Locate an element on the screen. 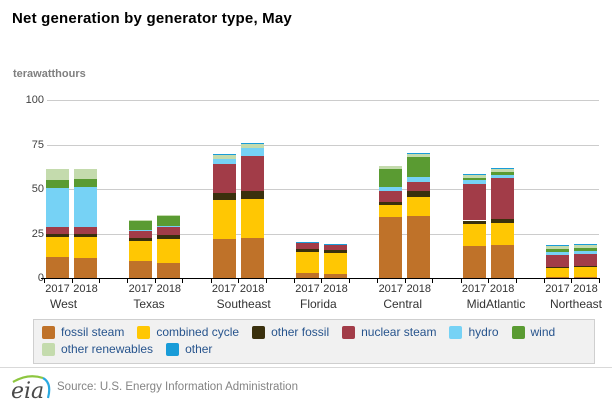 This screenshot has height=408, width=612. bar-segment-Northeast-2017-other-renewables is located at coordinates (557, 247).